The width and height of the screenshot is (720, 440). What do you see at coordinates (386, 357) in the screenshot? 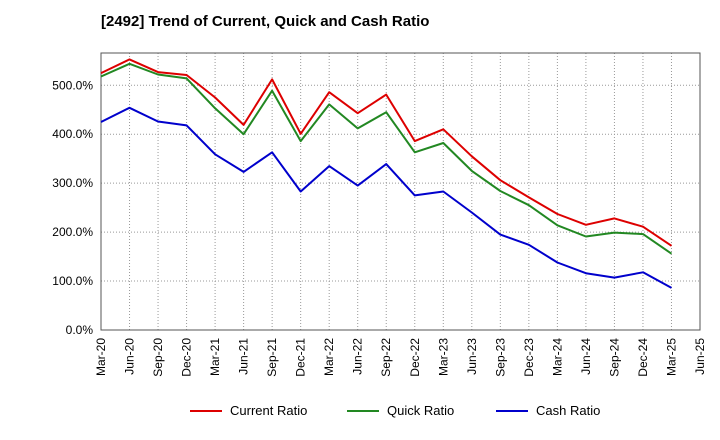
I see `x-tick-label: Sep-22` at bounding box center [386, 357].